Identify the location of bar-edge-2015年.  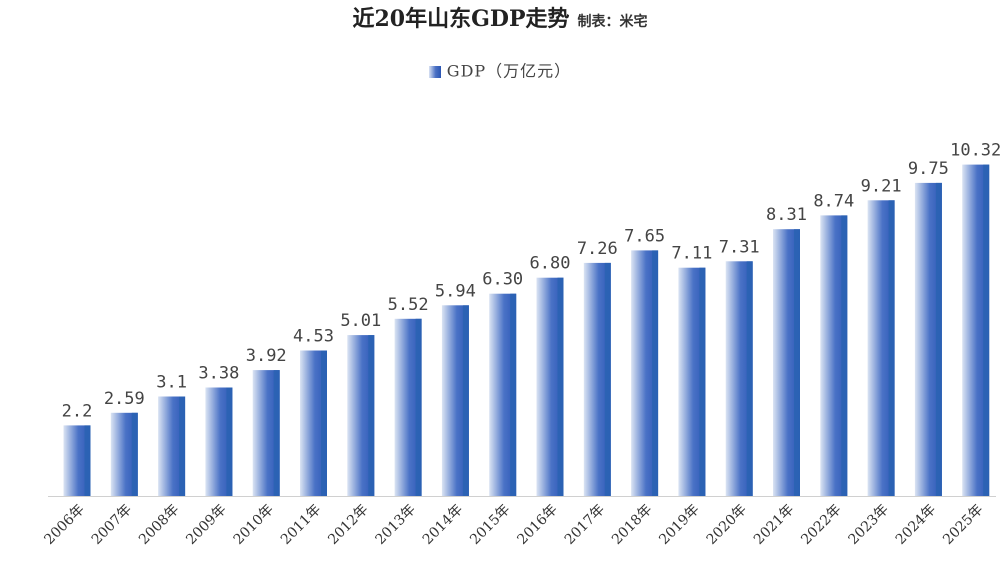
(513, 394).